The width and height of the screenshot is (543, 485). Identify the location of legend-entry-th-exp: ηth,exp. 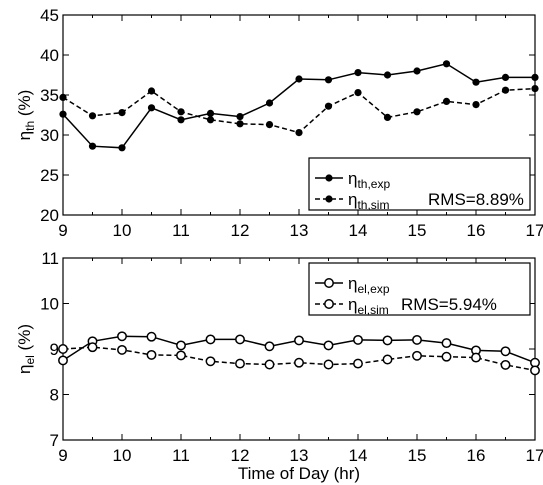
(352, 180).